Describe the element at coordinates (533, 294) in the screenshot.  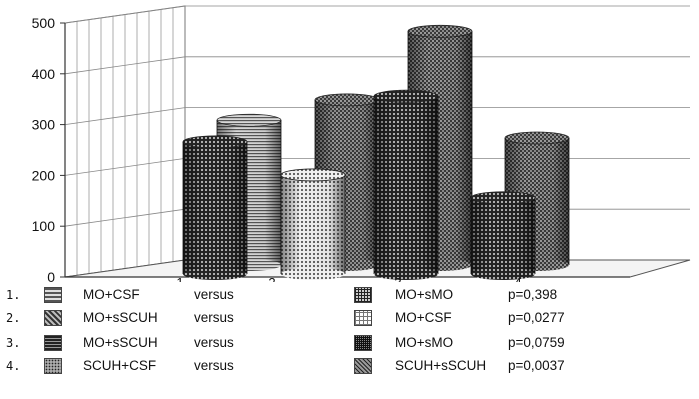
I see `legend-p-value: p=0,398` at that location.